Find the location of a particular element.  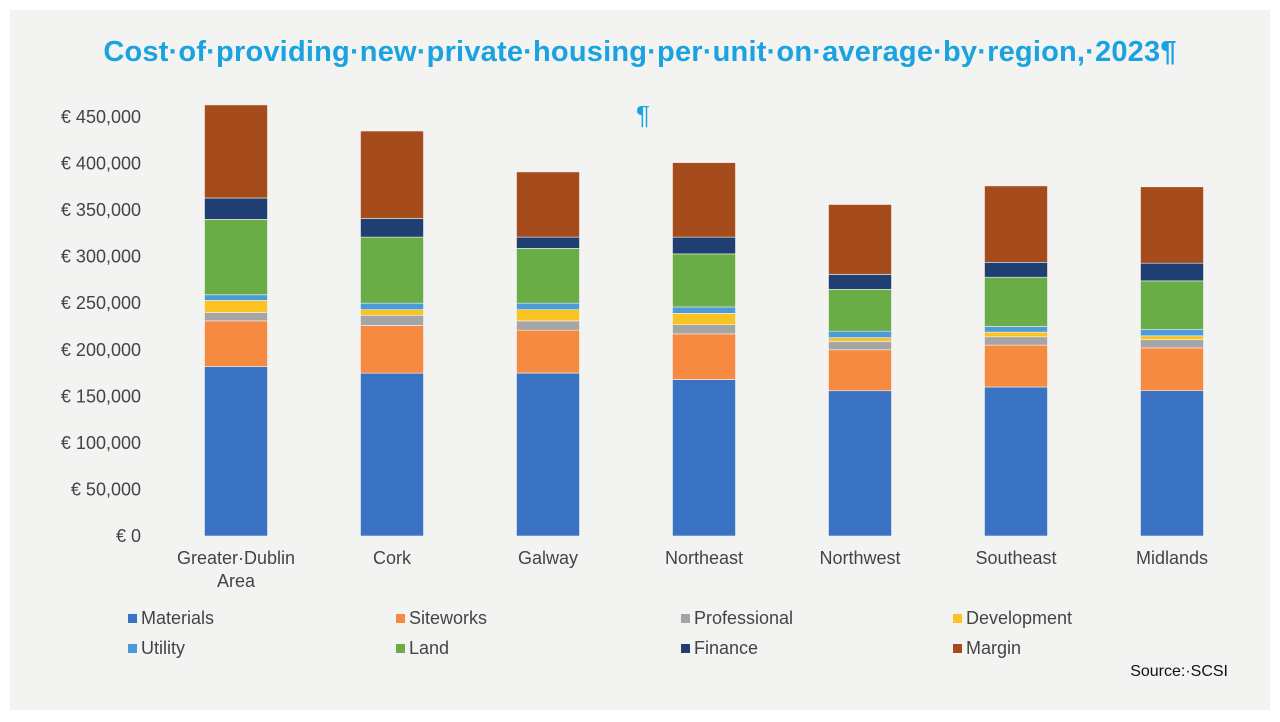

x-tick-label: Greater·Dublin is located at coordinates (236, 558).